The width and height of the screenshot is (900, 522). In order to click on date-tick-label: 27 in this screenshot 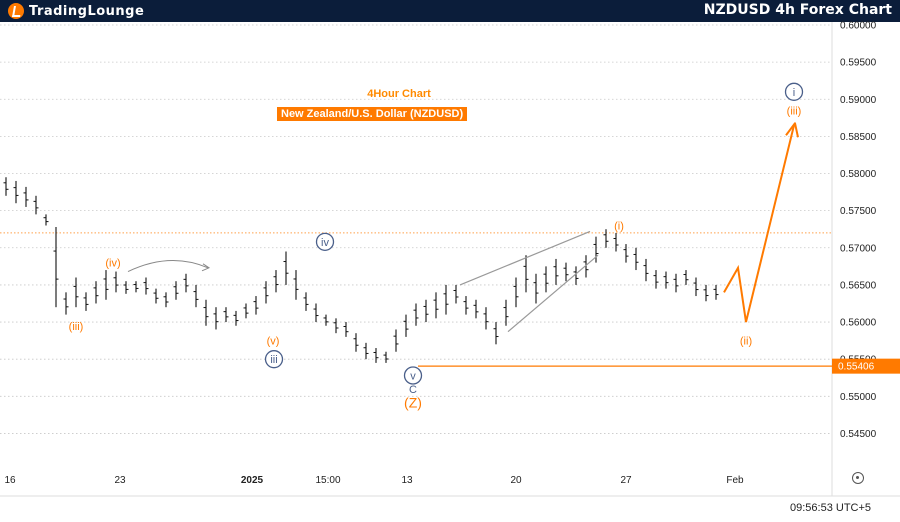, I will do `click(626, 480)`.